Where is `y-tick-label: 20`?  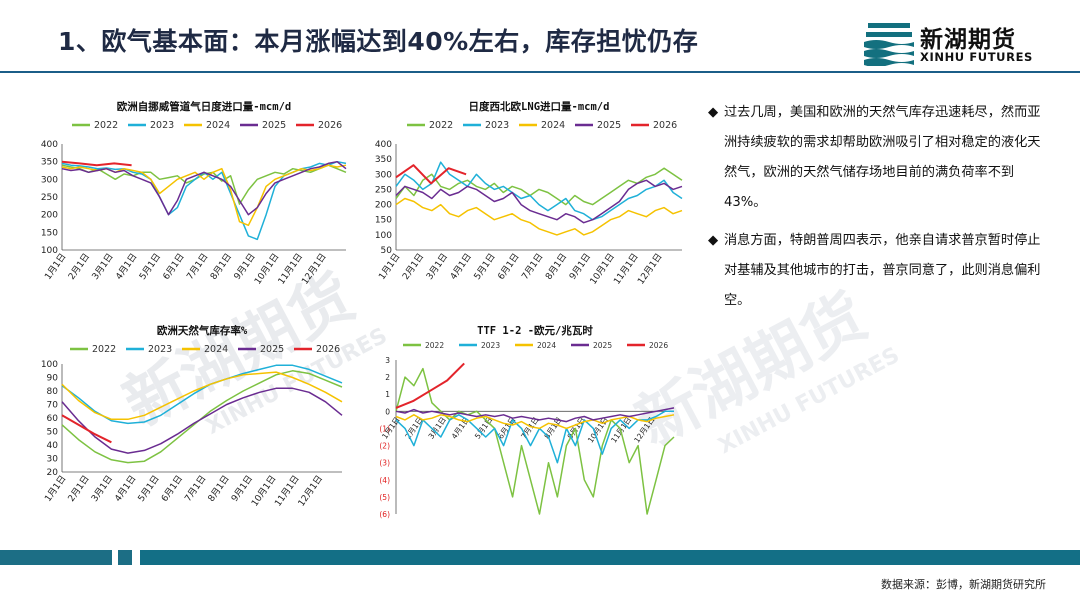 y-tick-label: 20 is located at coordinates (53, 473).